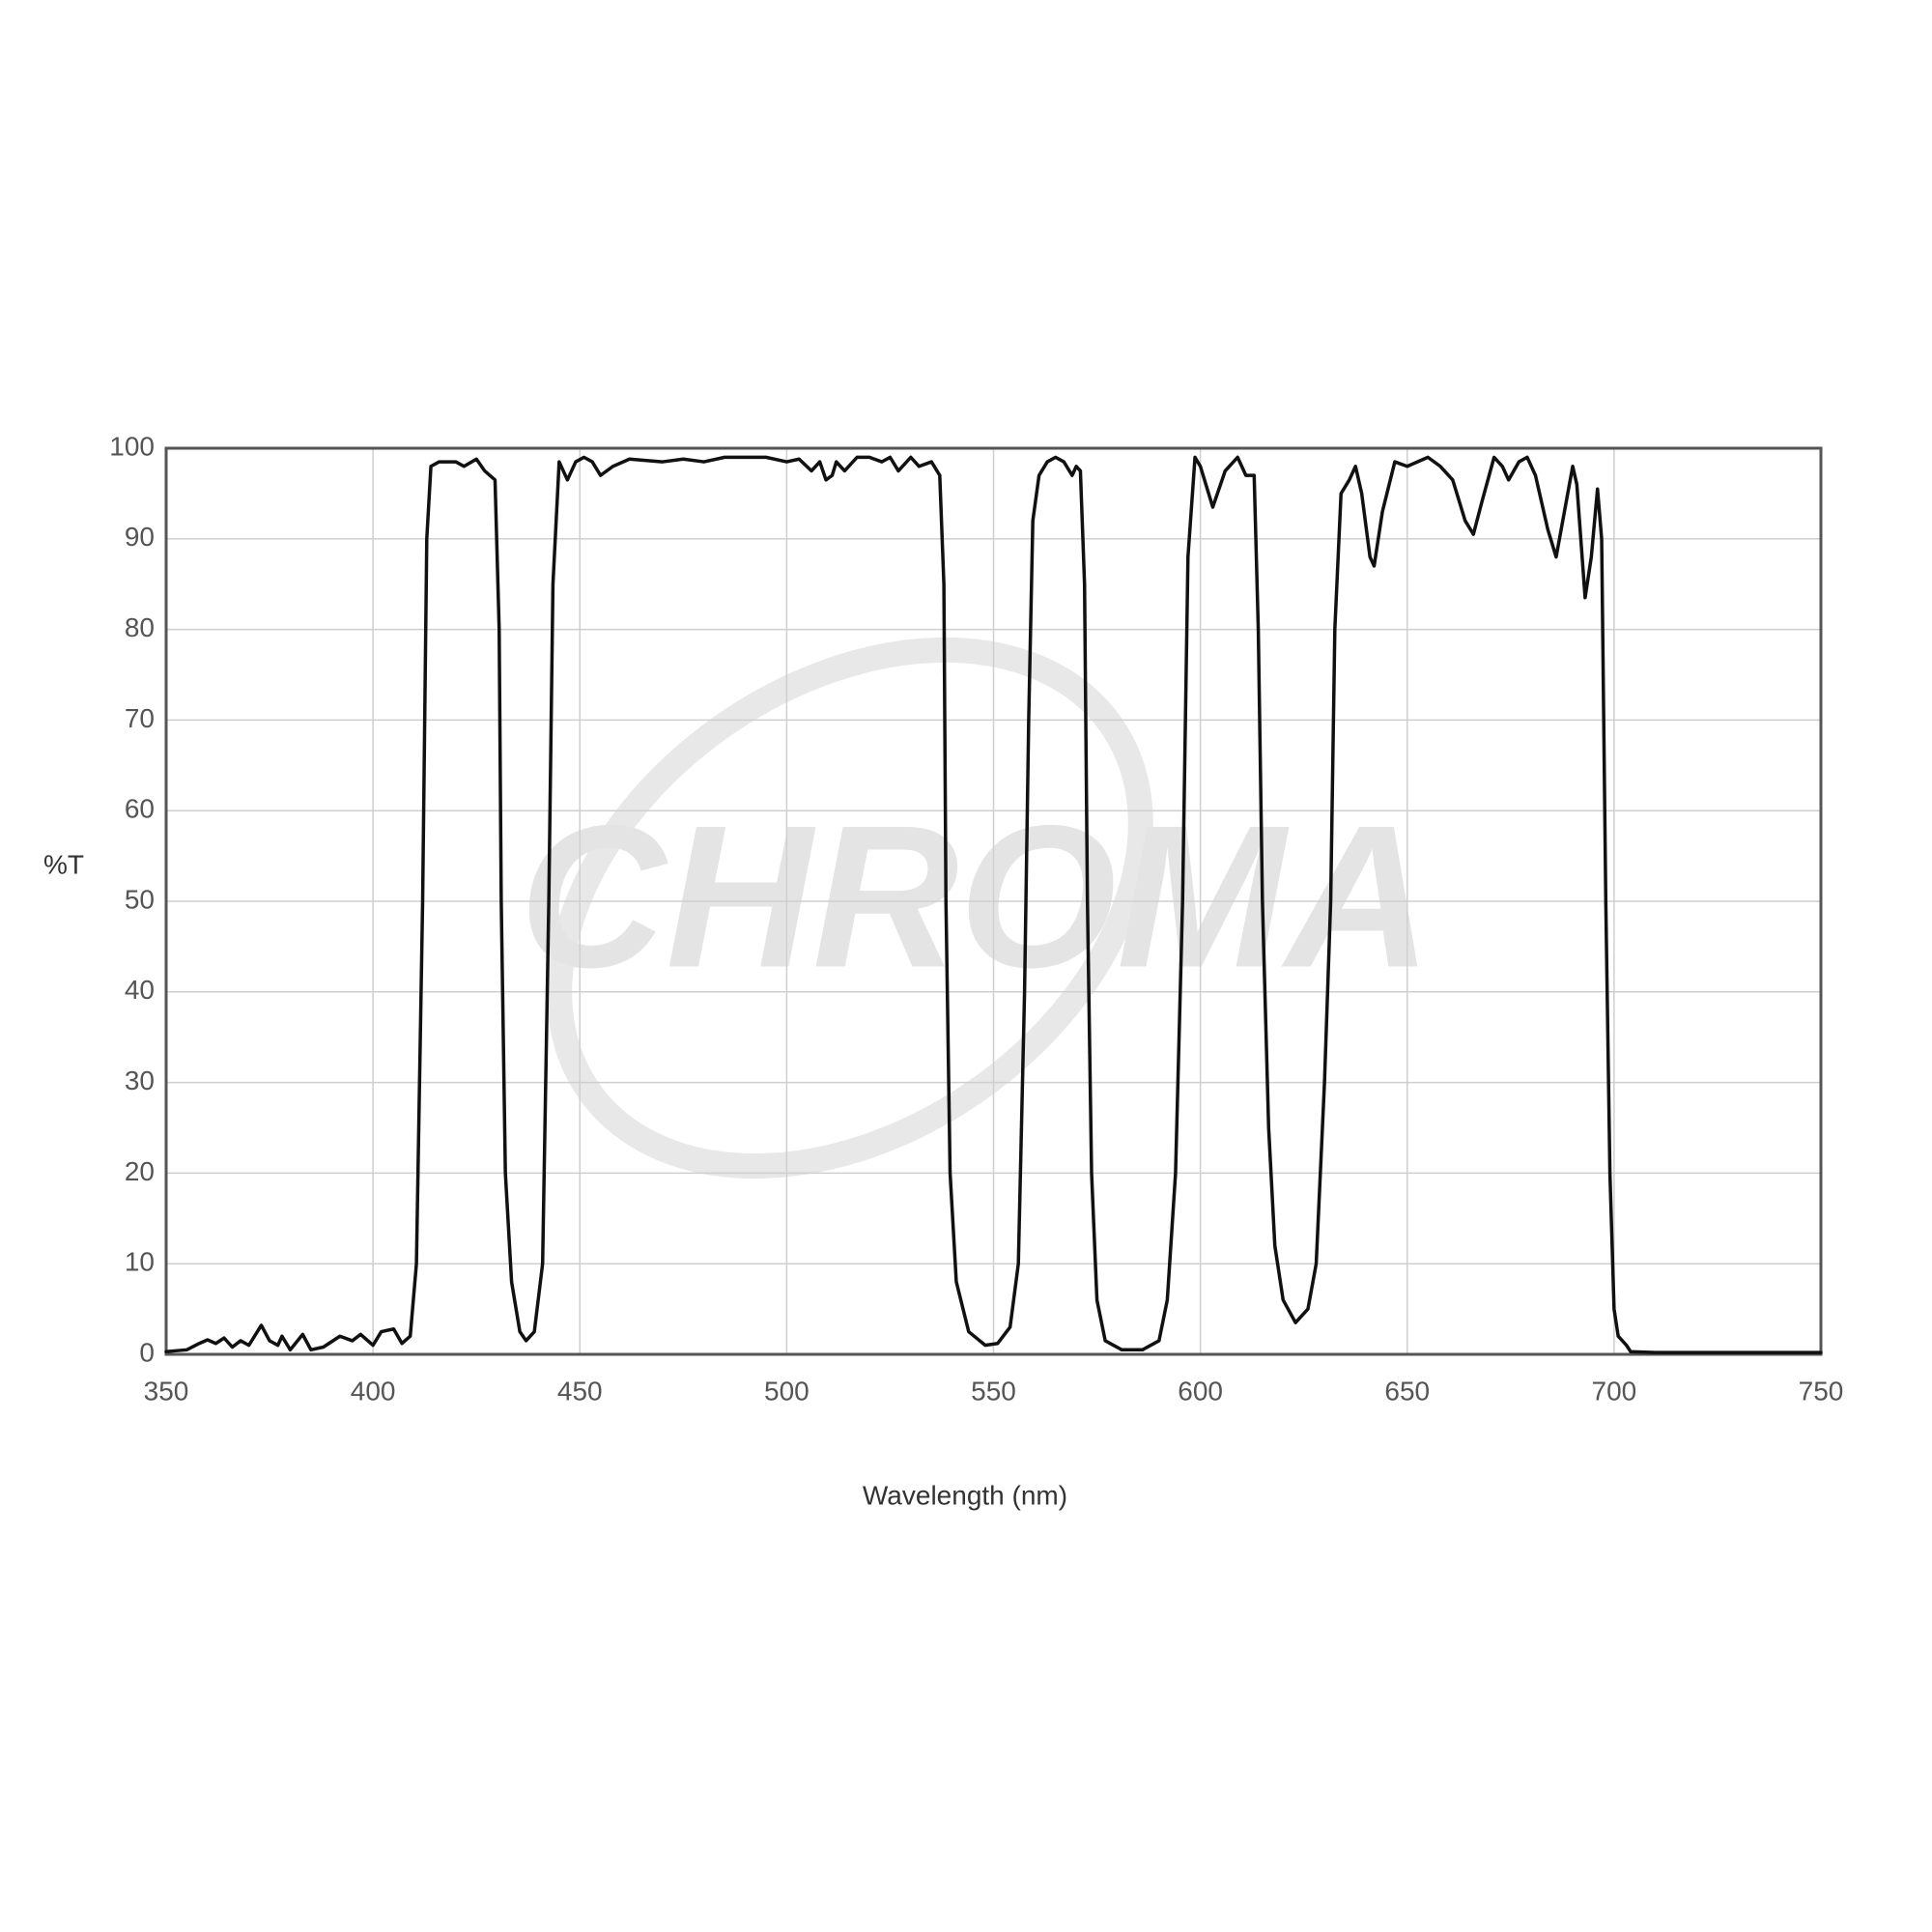  Describe the element at coordinates (140, 809) in the screenshot. I see `y-tick-label: 60` at that location.